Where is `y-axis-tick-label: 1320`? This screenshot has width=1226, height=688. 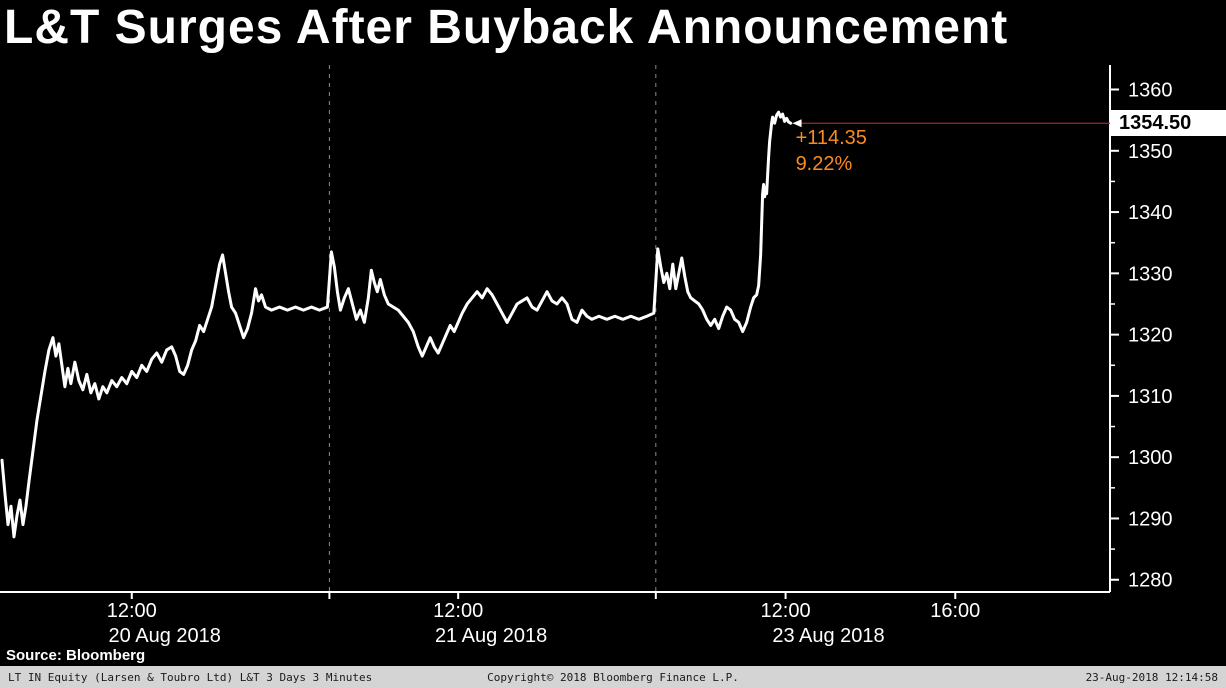
y-axis-tick-label: 1320 is located at coordinates (1150, 336).